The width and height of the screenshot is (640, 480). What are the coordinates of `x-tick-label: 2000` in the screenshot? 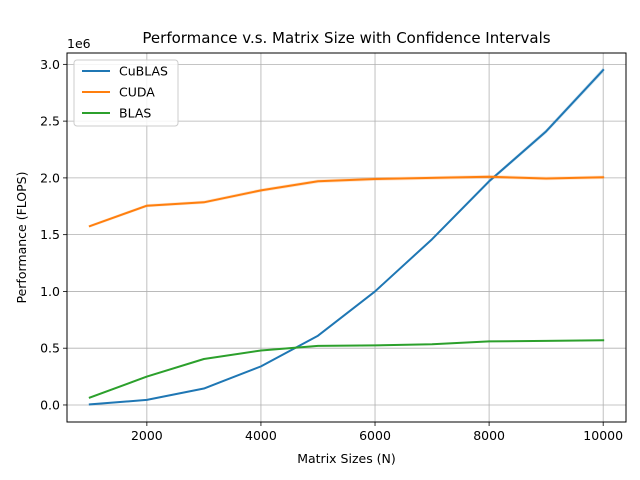 It's located at (147, 435).